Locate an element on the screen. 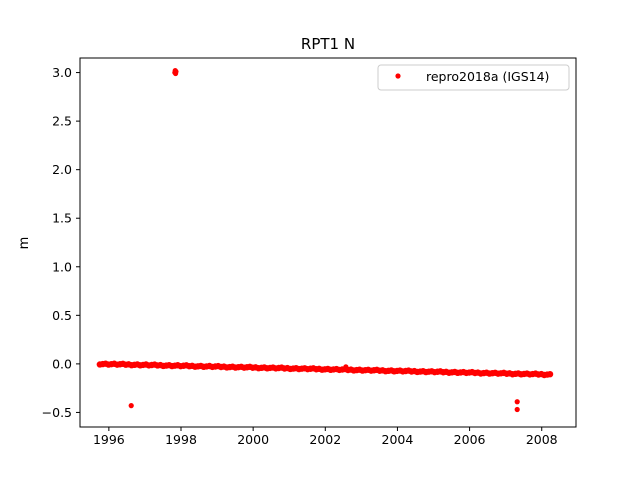  y-tick-label: 2.5 is located at coordinates (62, 121).